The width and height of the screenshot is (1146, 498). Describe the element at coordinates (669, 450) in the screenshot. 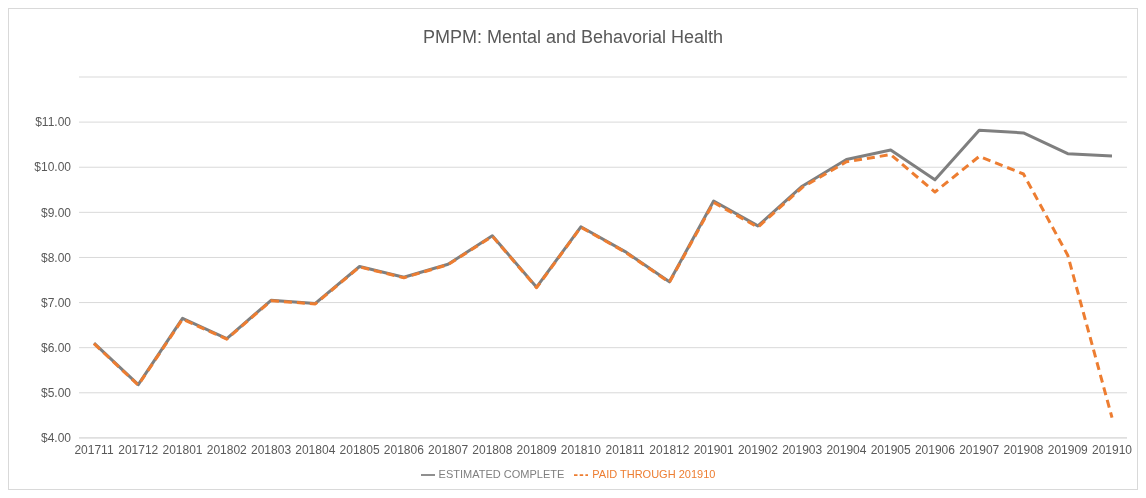

I see `x-tick-label: 201812` at that location.